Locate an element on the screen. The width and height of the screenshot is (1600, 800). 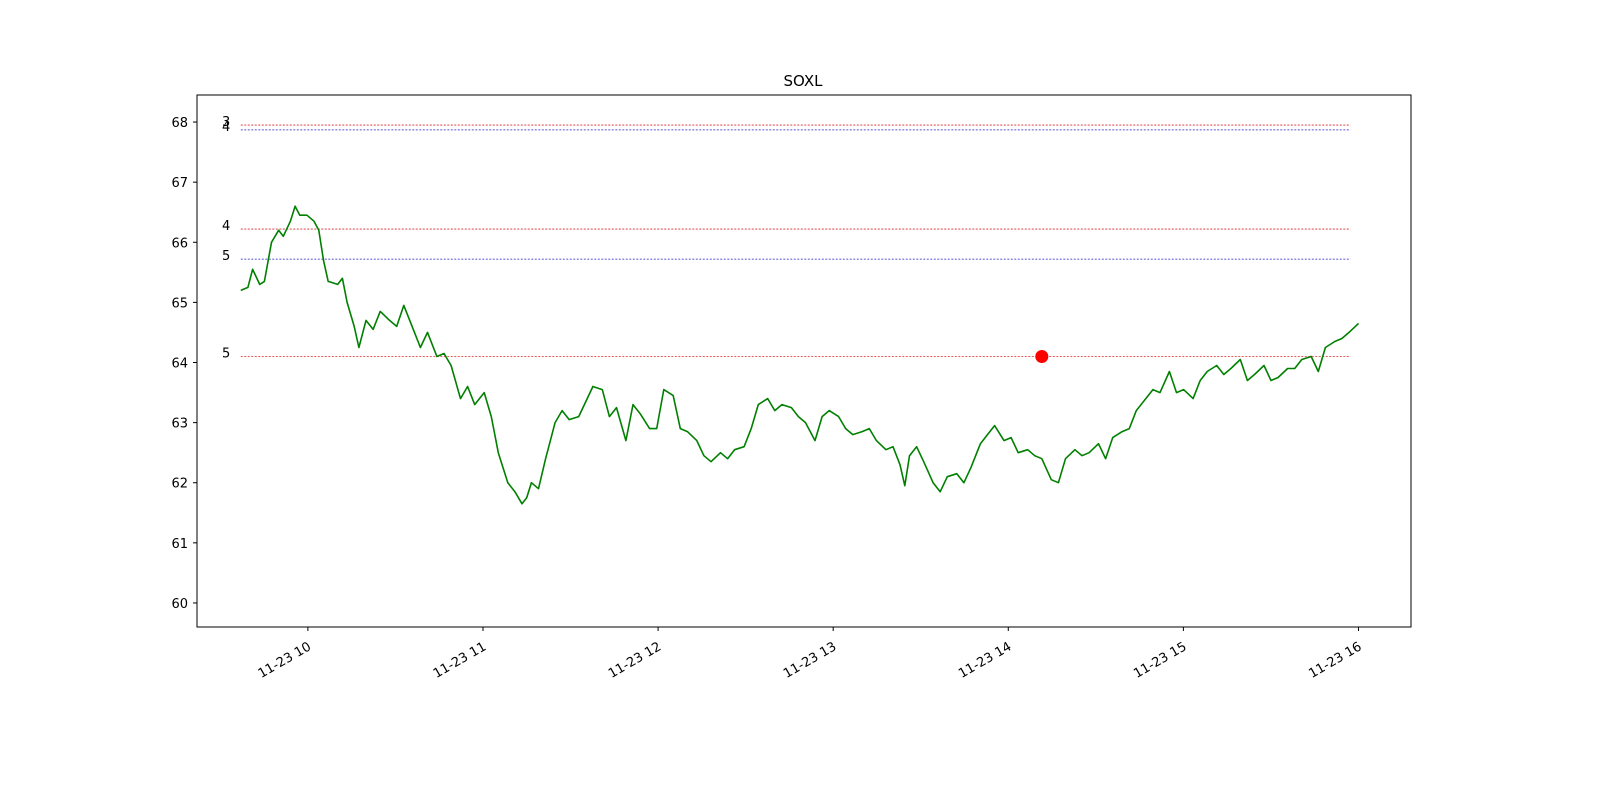
y-tick-label-60: 60 is located at coordinates (179, 604).